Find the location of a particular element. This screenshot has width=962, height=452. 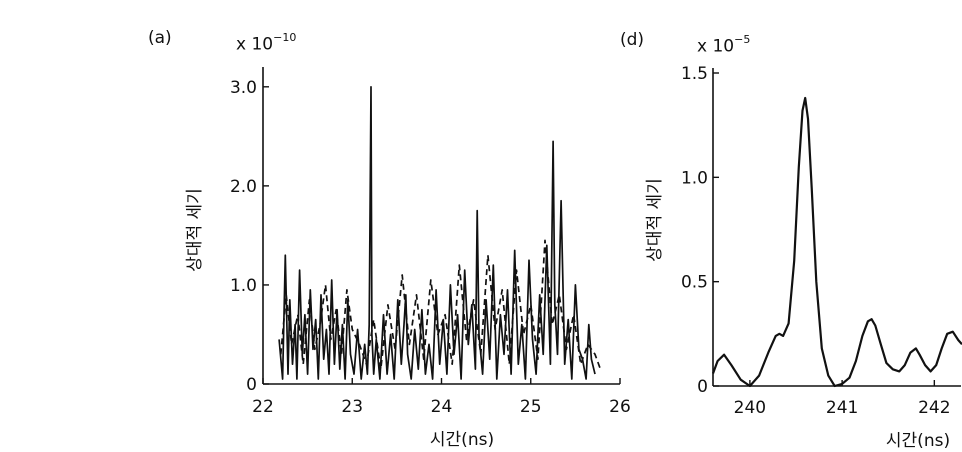

panel-a-x-tick-label: 26 is located at coordinates (620, 407).